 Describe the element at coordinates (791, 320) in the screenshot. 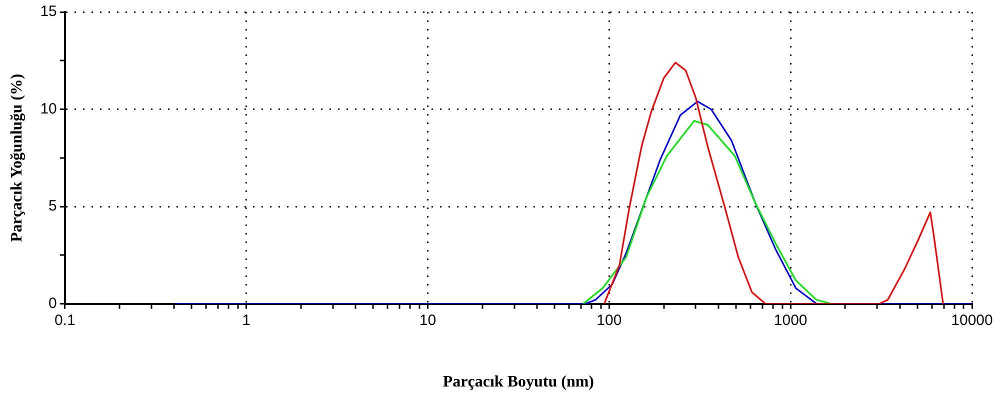

I see `x-tick-label: 1000` at that location.